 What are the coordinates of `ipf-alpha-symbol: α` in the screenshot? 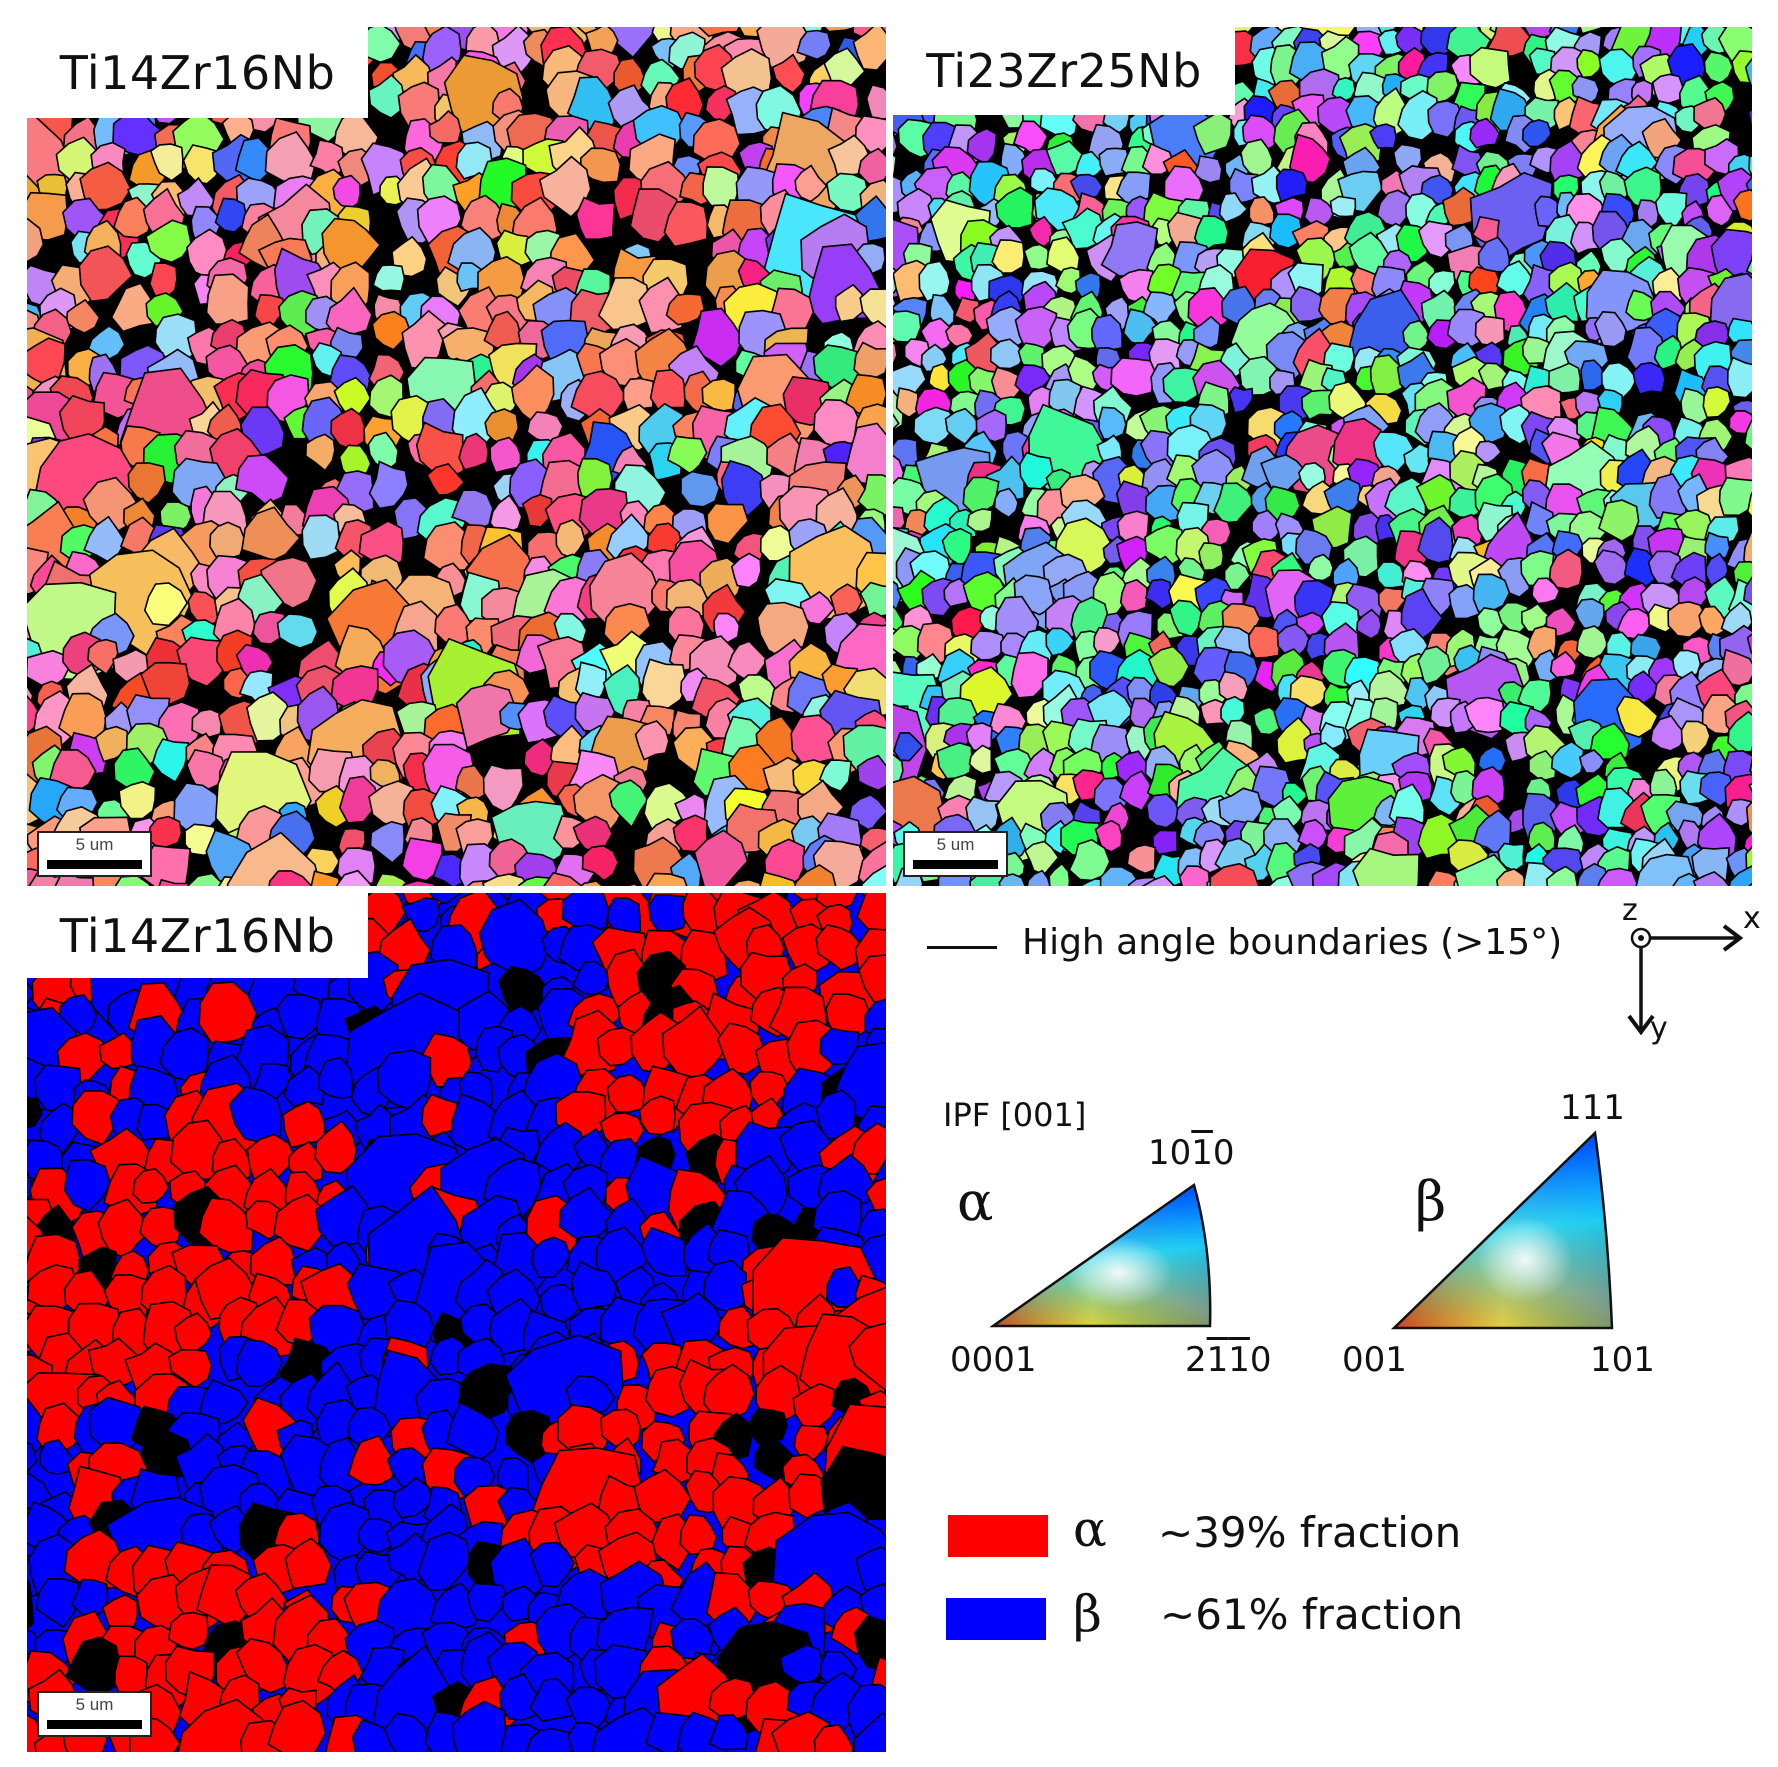 It's located at (975, 1201).